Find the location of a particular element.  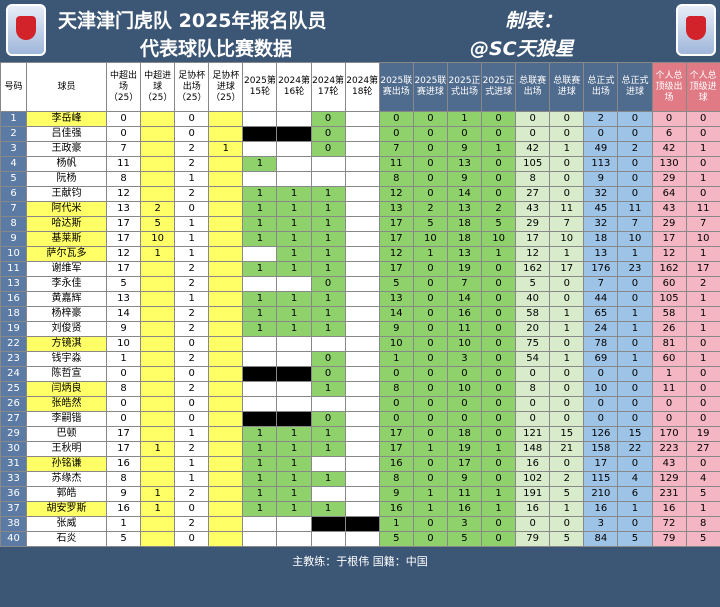

number: 9 is located at coordinates (13, 239).